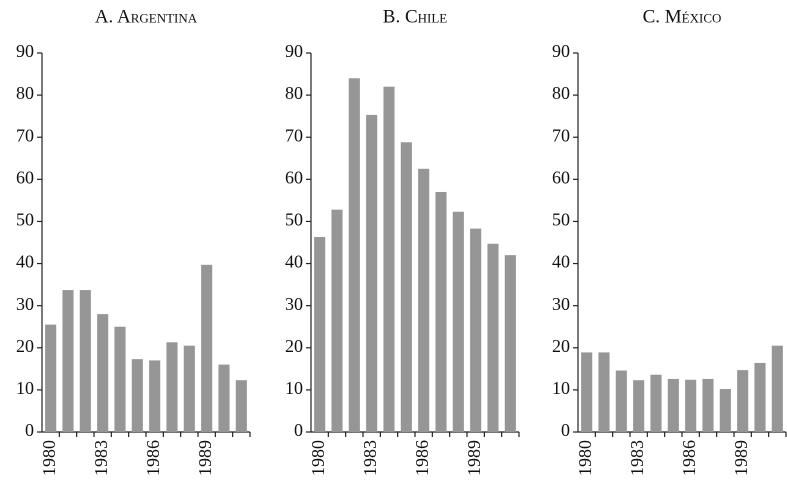  Describe the element at coordinates (682, 16) in the screenshot. I see `chart-title: C. México` at that location.